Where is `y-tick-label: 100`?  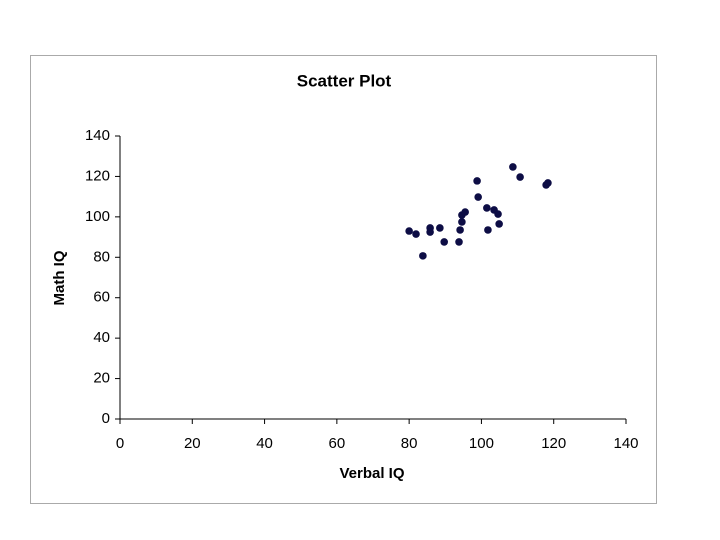
y-tick-label: 100 is located at coordinates (97, 216).